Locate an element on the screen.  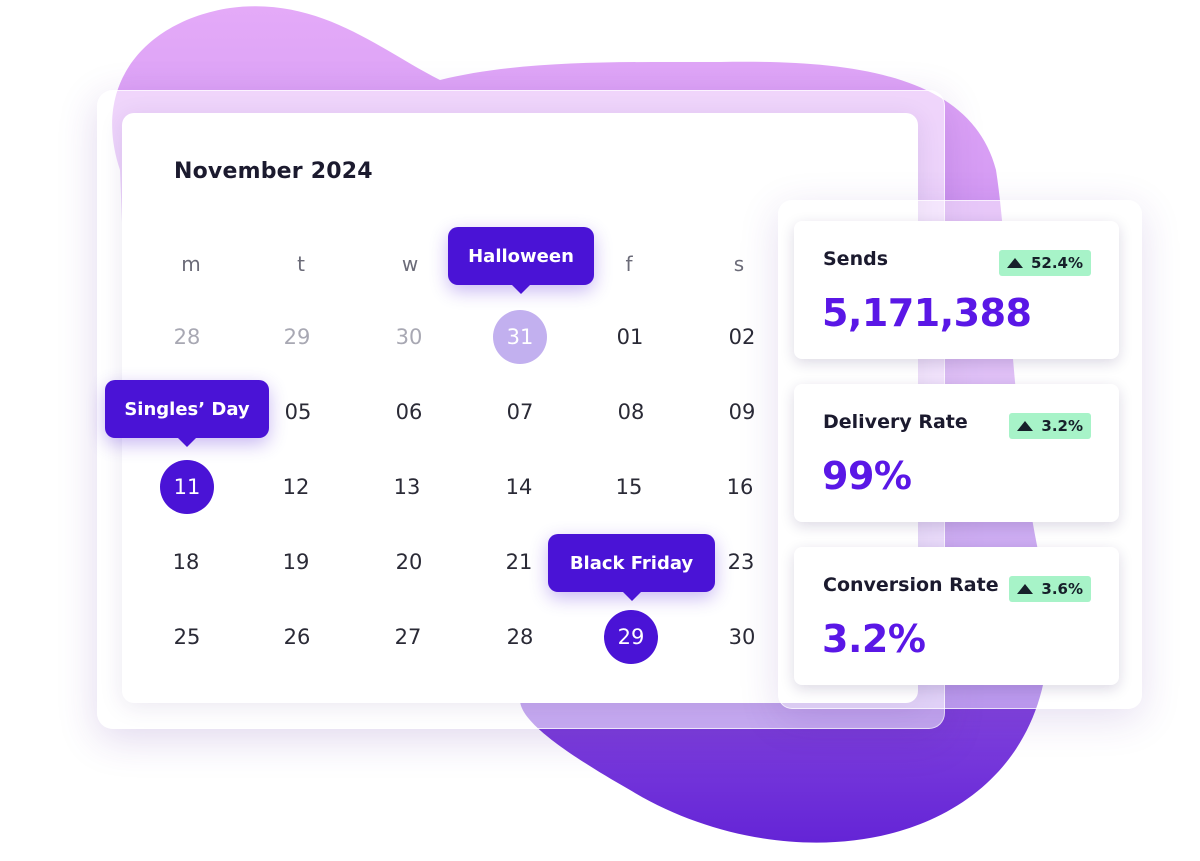
calendar-day-singles-day: 11 is located at coordinates (187, 487).